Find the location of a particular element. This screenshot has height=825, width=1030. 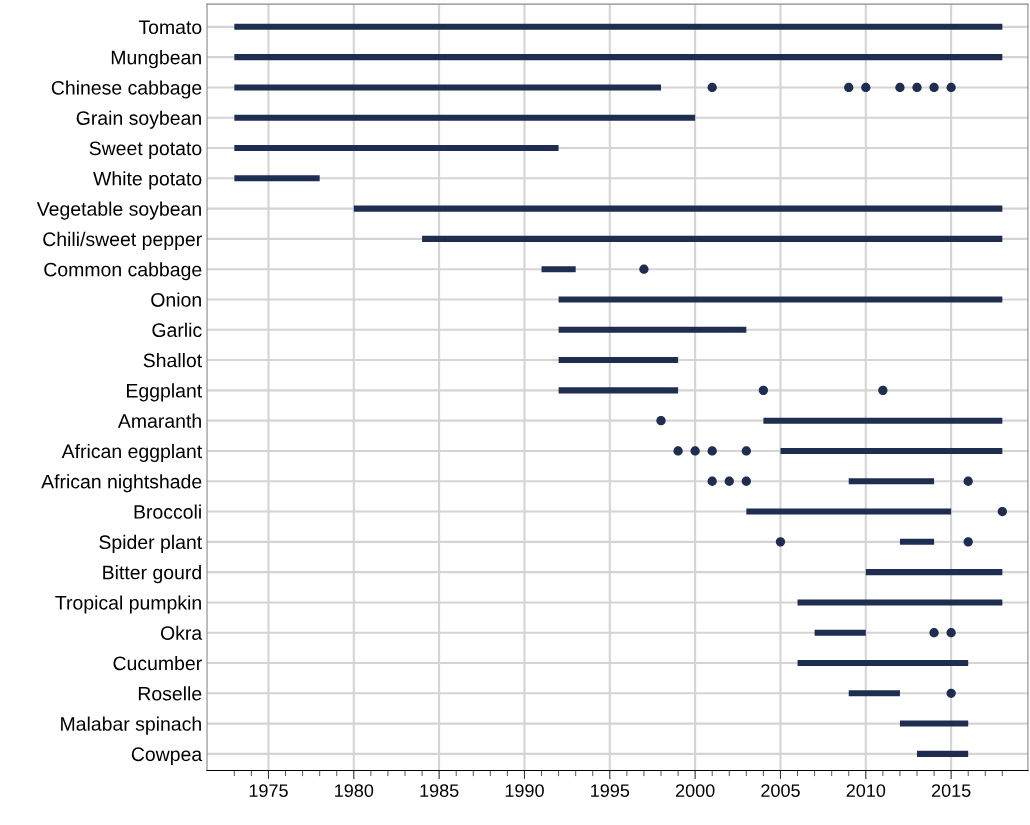

x-tick-label: 2010 is located at coordinates (866, 791).